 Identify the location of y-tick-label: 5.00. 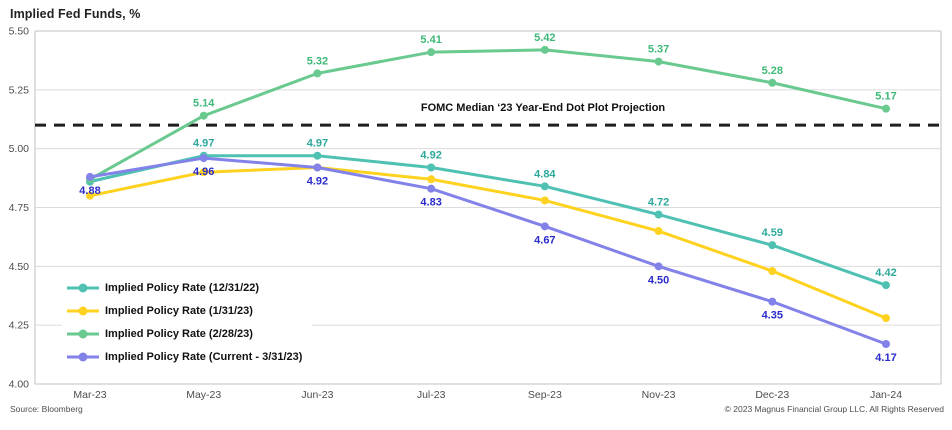
(19, 149).